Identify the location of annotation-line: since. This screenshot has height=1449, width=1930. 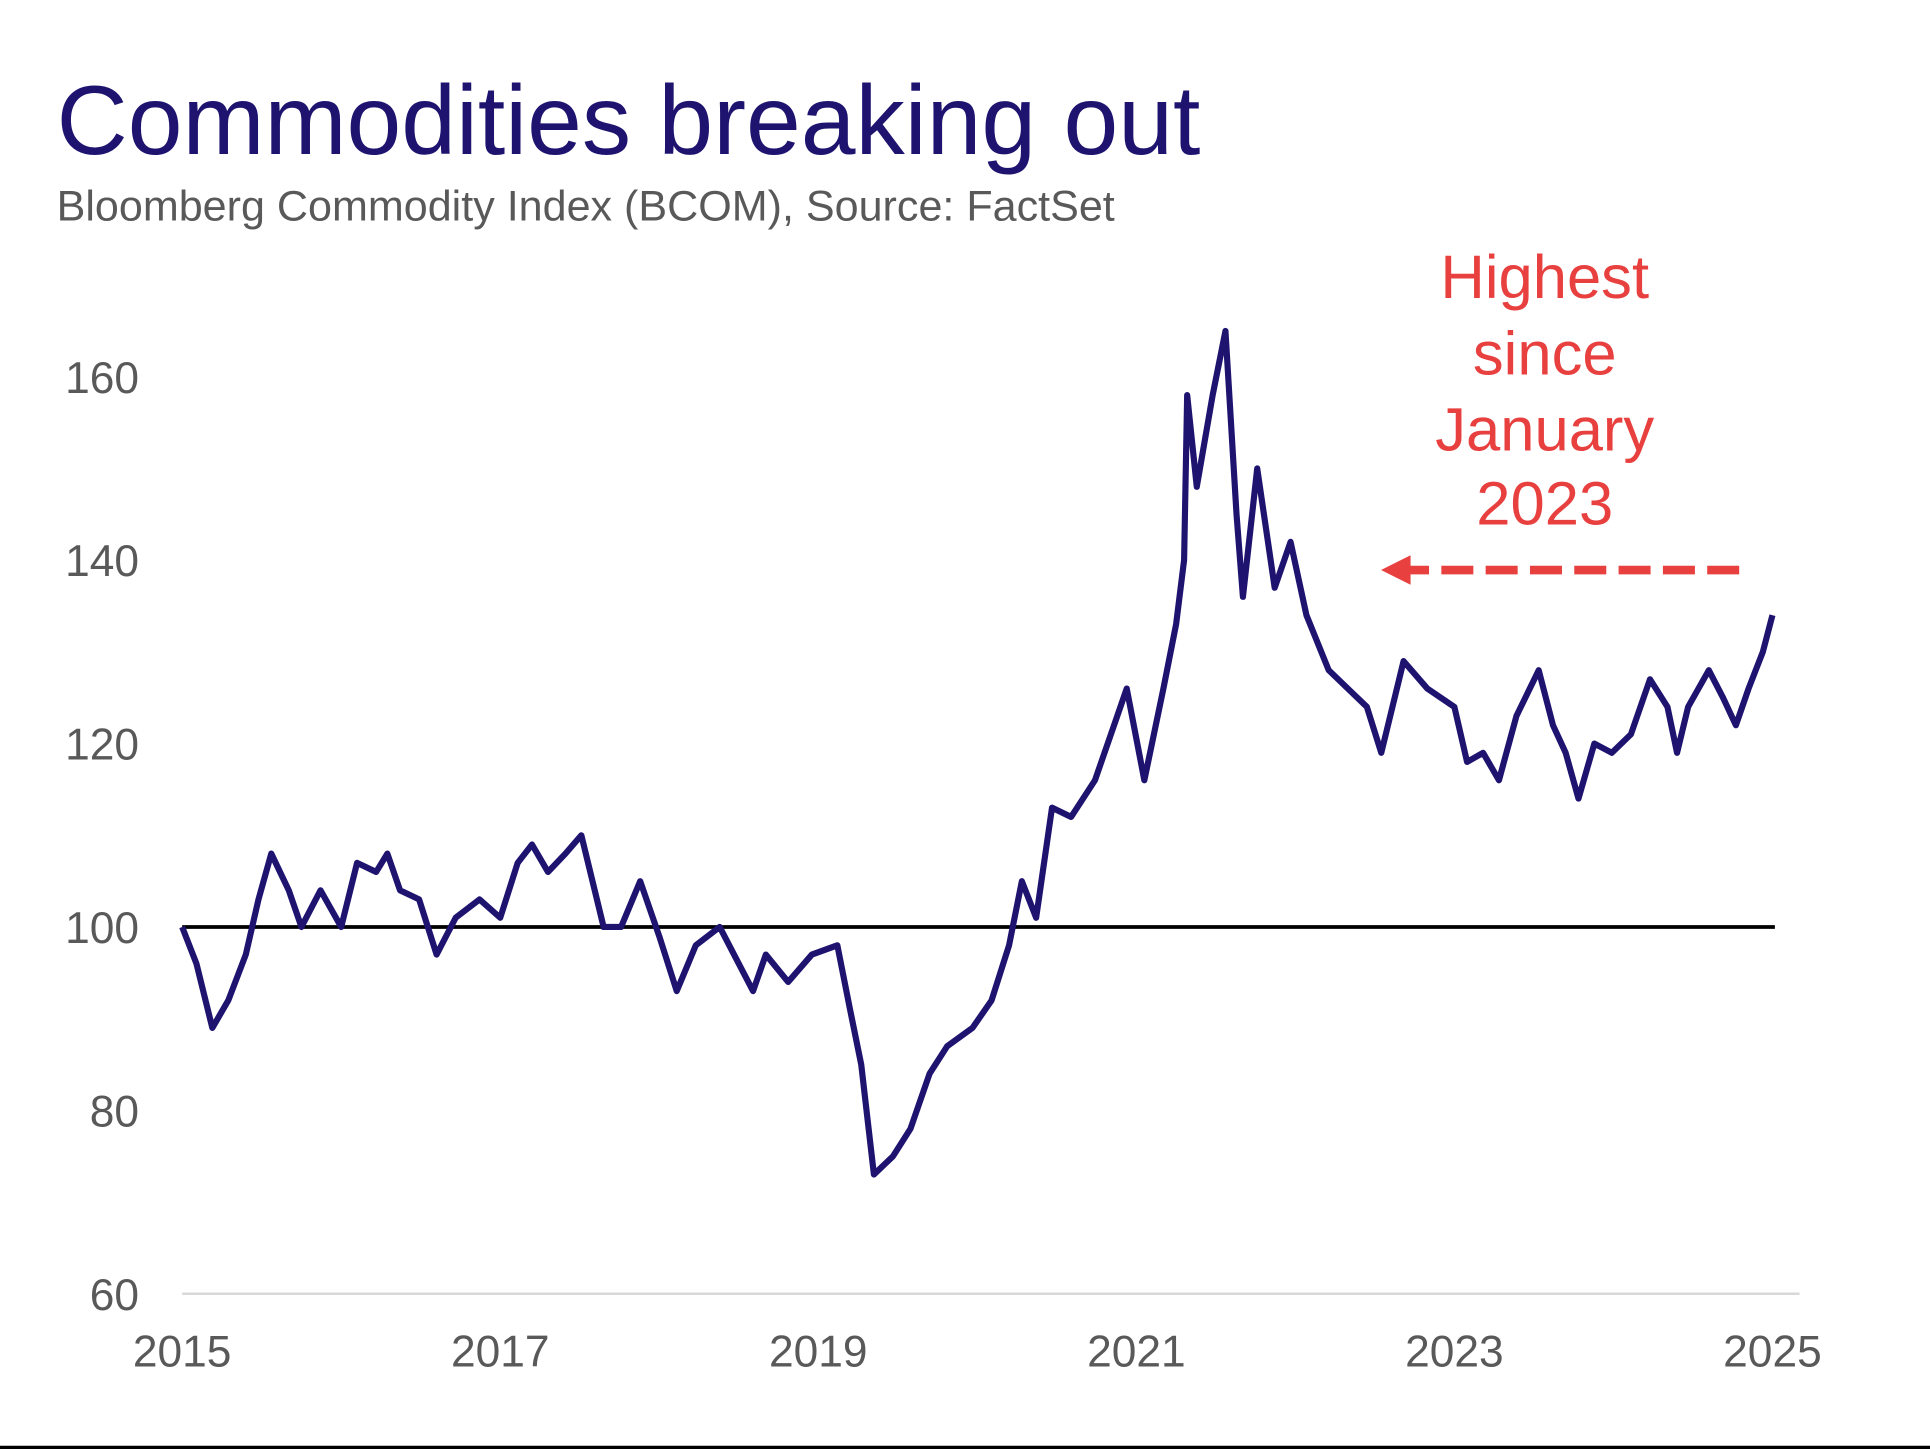
(1545, 353).